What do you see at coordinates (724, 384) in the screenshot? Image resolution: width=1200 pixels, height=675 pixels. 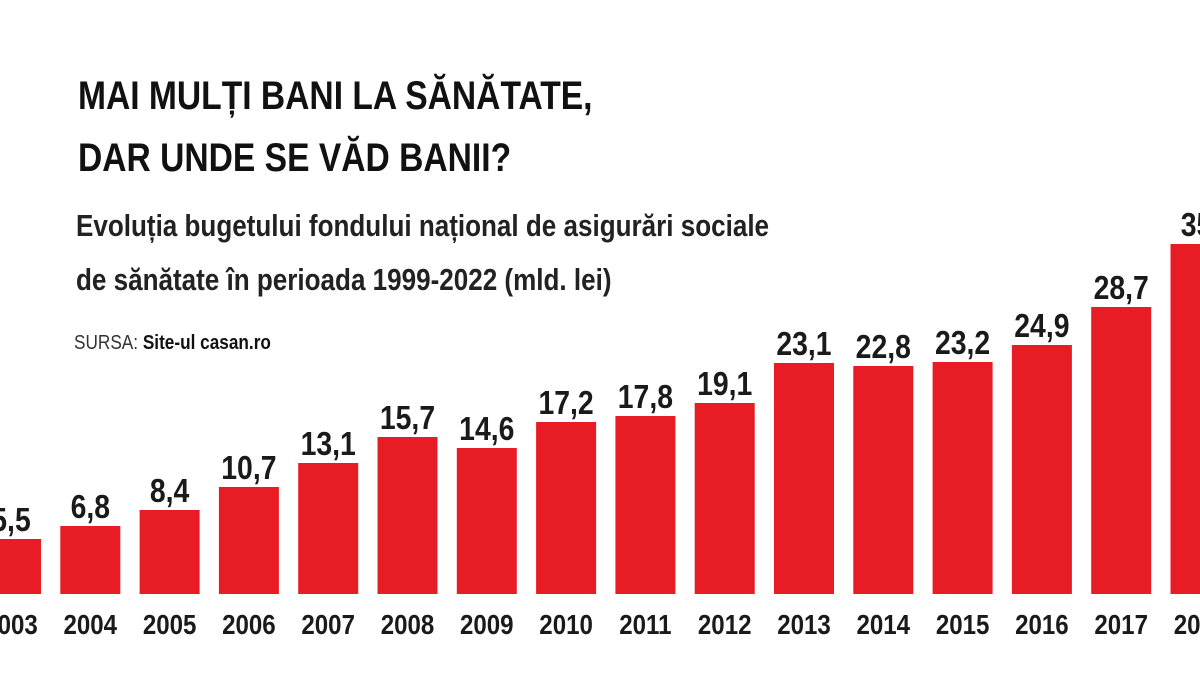 I see `bar-value-label-2012: 19,1` at bounding box center [724, 384].